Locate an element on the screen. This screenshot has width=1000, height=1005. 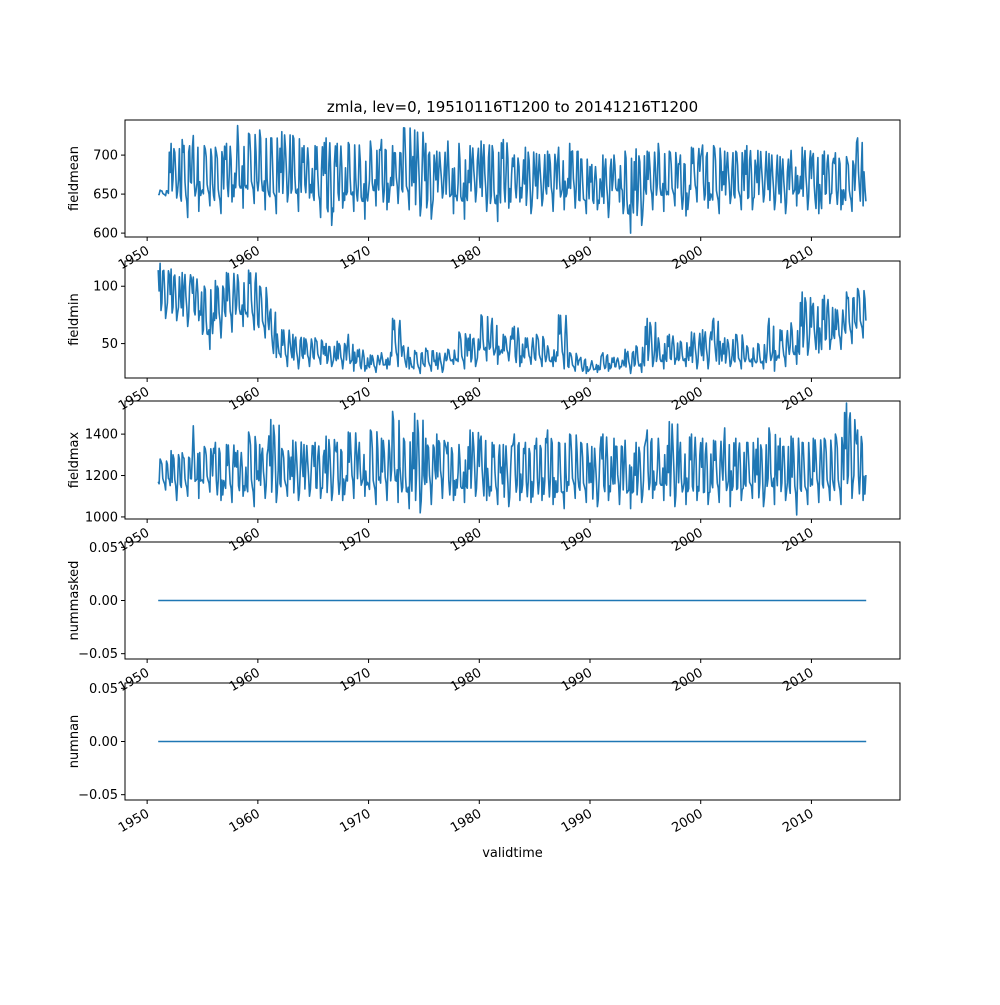
y-tick-label-nummasked-2: 0.05 is located at coordinates (103, 548).